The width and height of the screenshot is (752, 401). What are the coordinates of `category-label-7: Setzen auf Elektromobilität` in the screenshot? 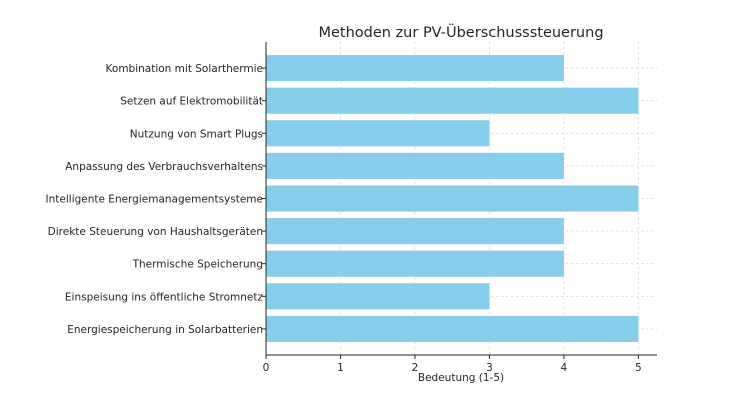 It's located at (191, 102).